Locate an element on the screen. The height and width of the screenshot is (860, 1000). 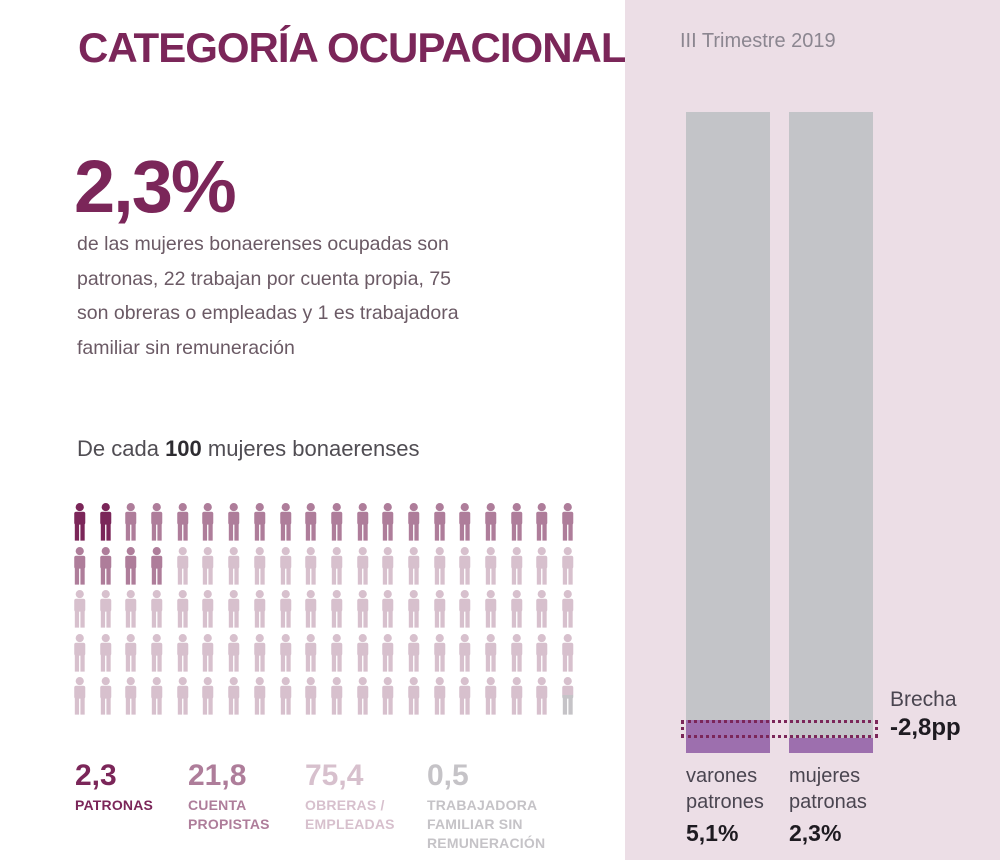
bar-label-line: varones is located at coordinates (722, 776).